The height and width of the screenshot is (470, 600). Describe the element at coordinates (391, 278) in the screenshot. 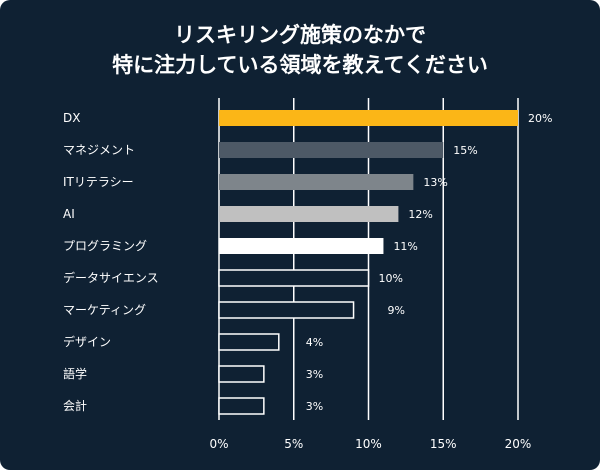

I see `value-label-5: 10%` at that location.